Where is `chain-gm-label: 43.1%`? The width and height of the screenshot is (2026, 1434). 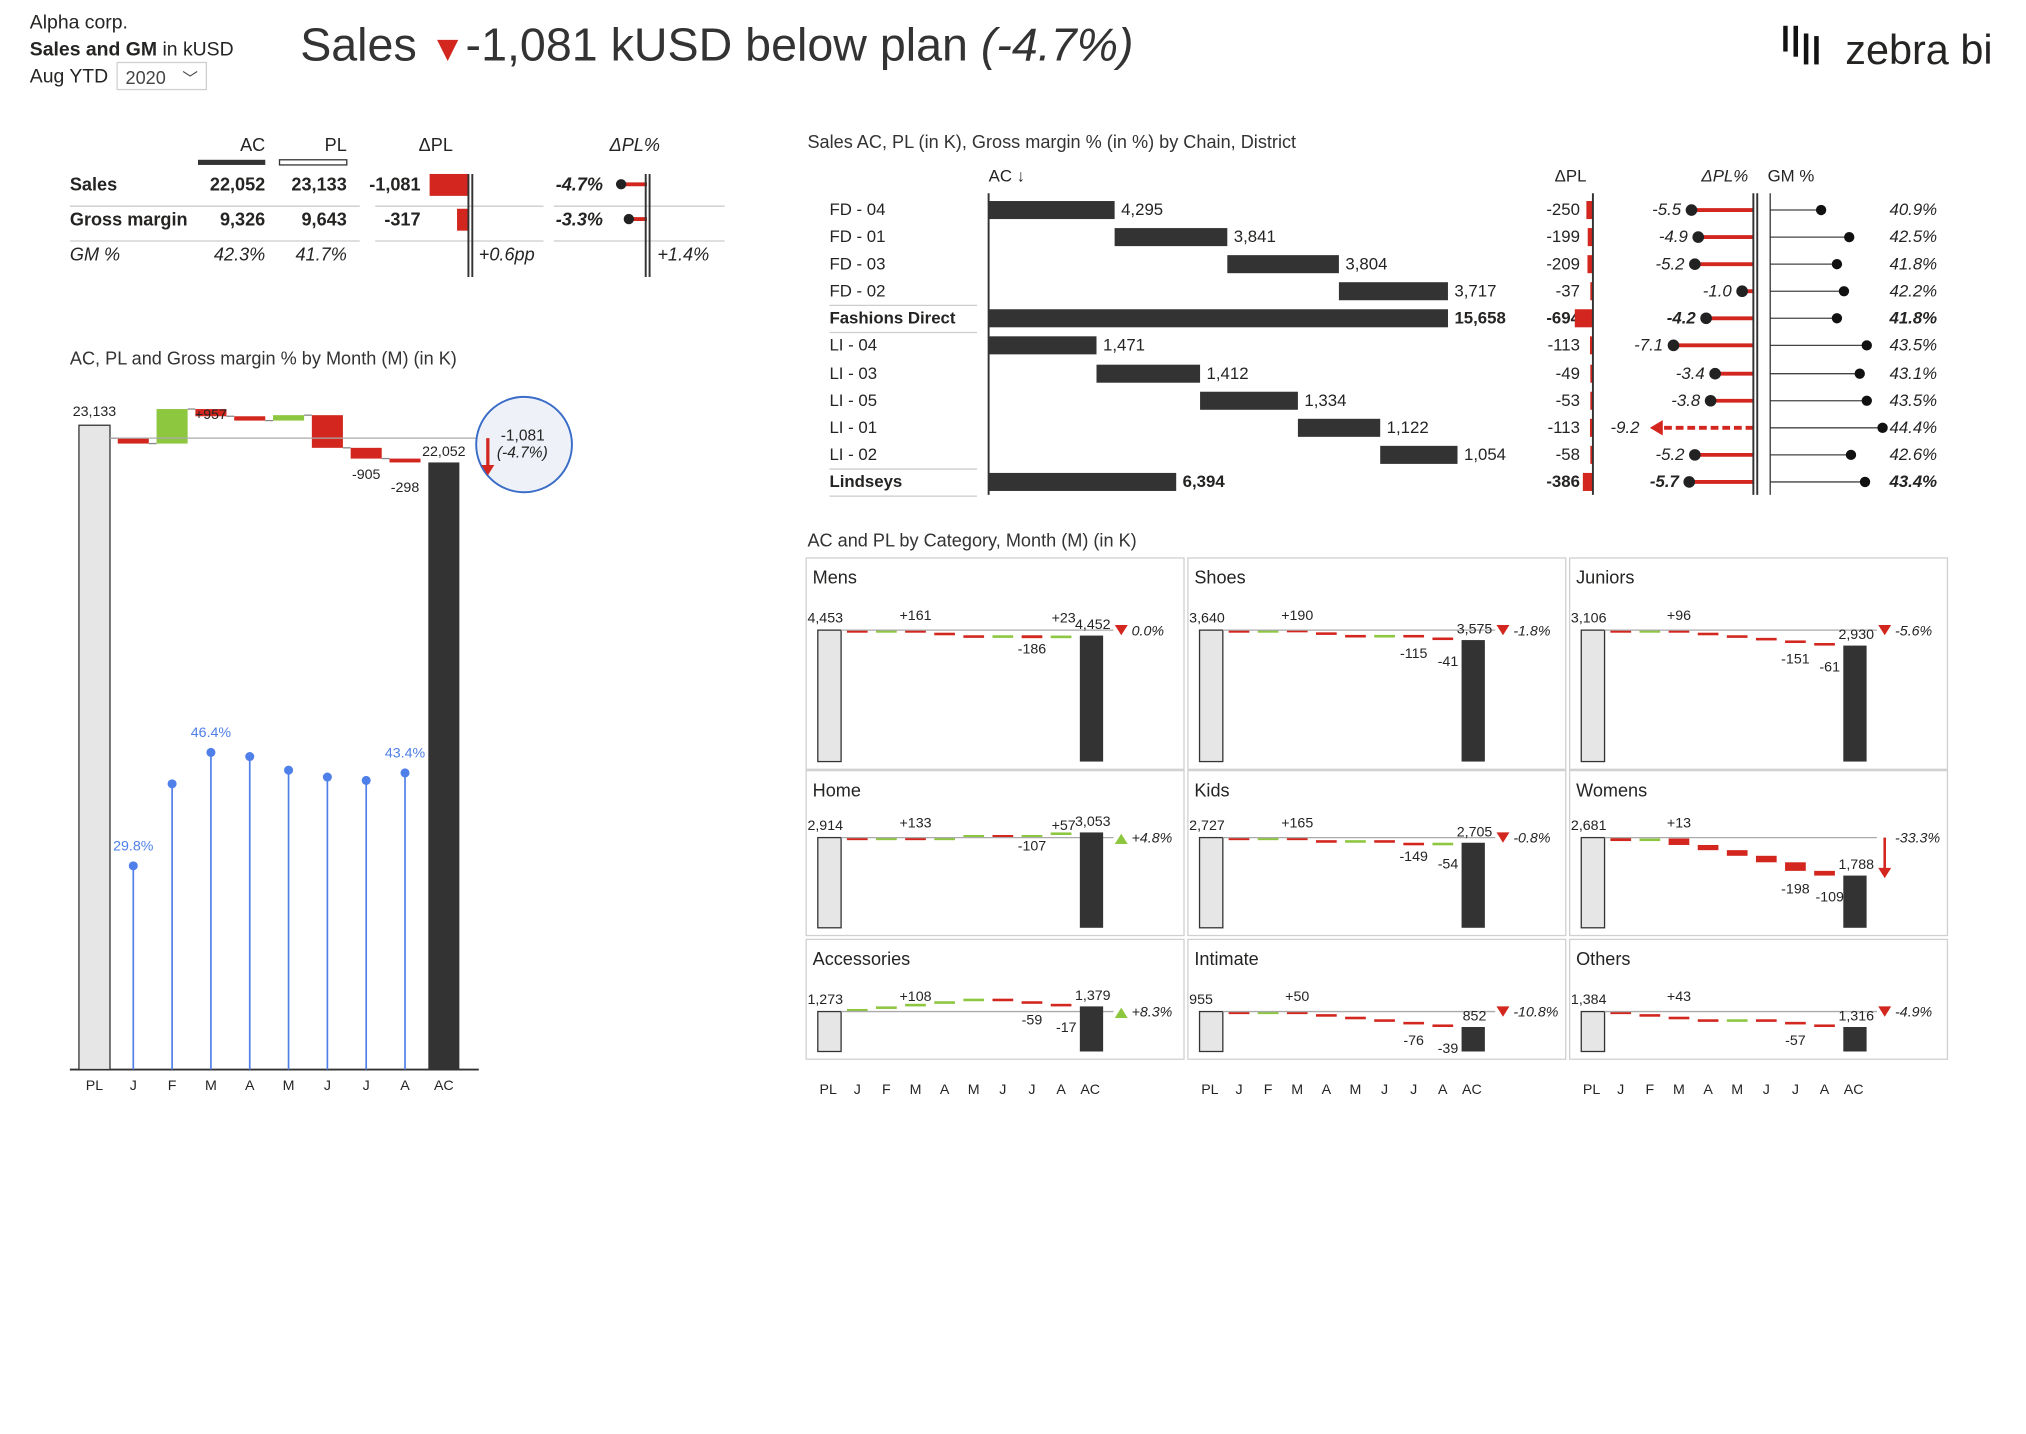
chain-gm-label: 43.1% is located at coordinates (1913, 373).